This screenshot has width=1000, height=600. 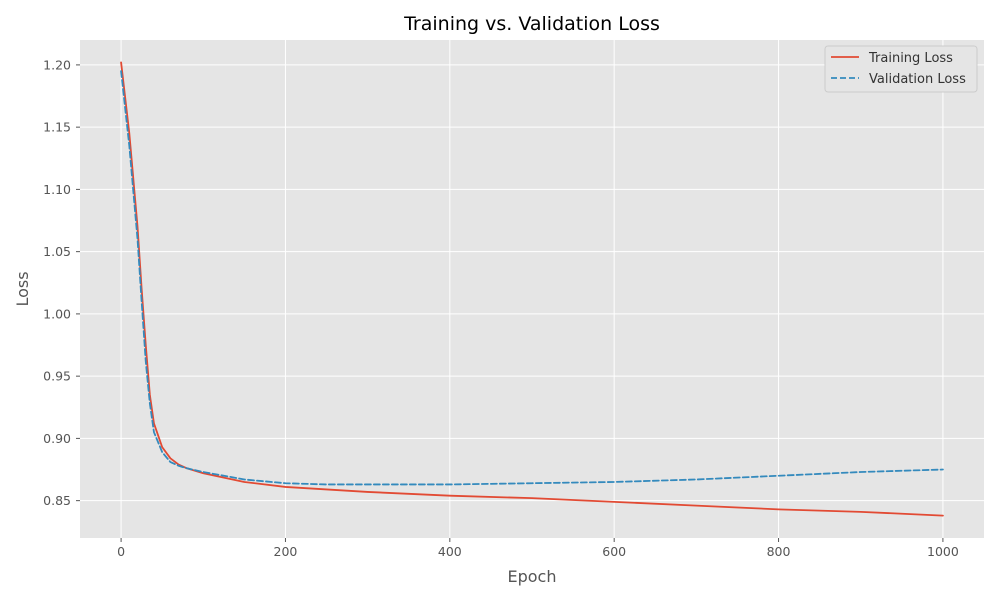 What do you see at coordinates (22, 288) in the screenshot?
I see `y-axis-label: Loss` at bounding box center [22, 288].